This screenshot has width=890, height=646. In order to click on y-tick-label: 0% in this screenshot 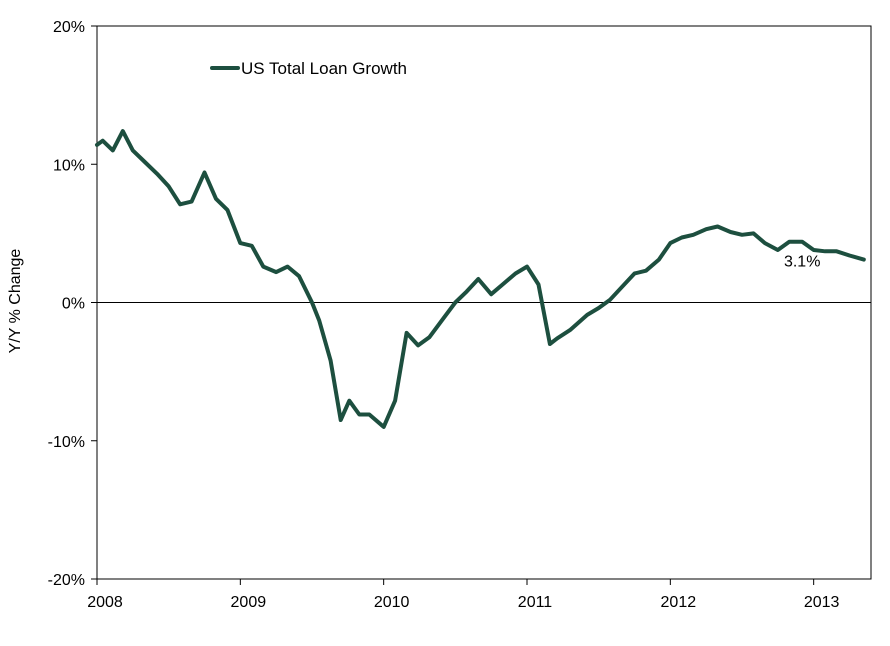, I will do `click(73, 304)`.